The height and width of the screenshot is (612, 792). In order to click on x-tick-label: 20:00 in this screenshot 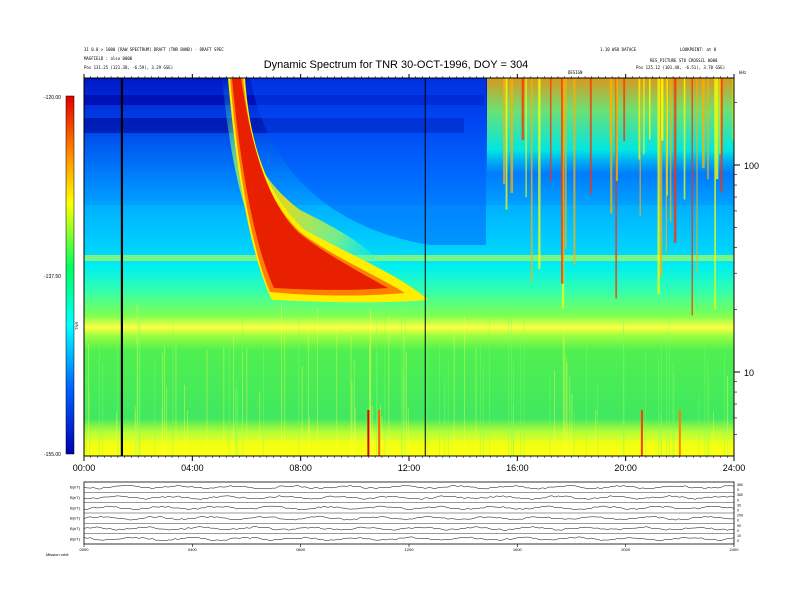, I will do `click(625, 468)`.